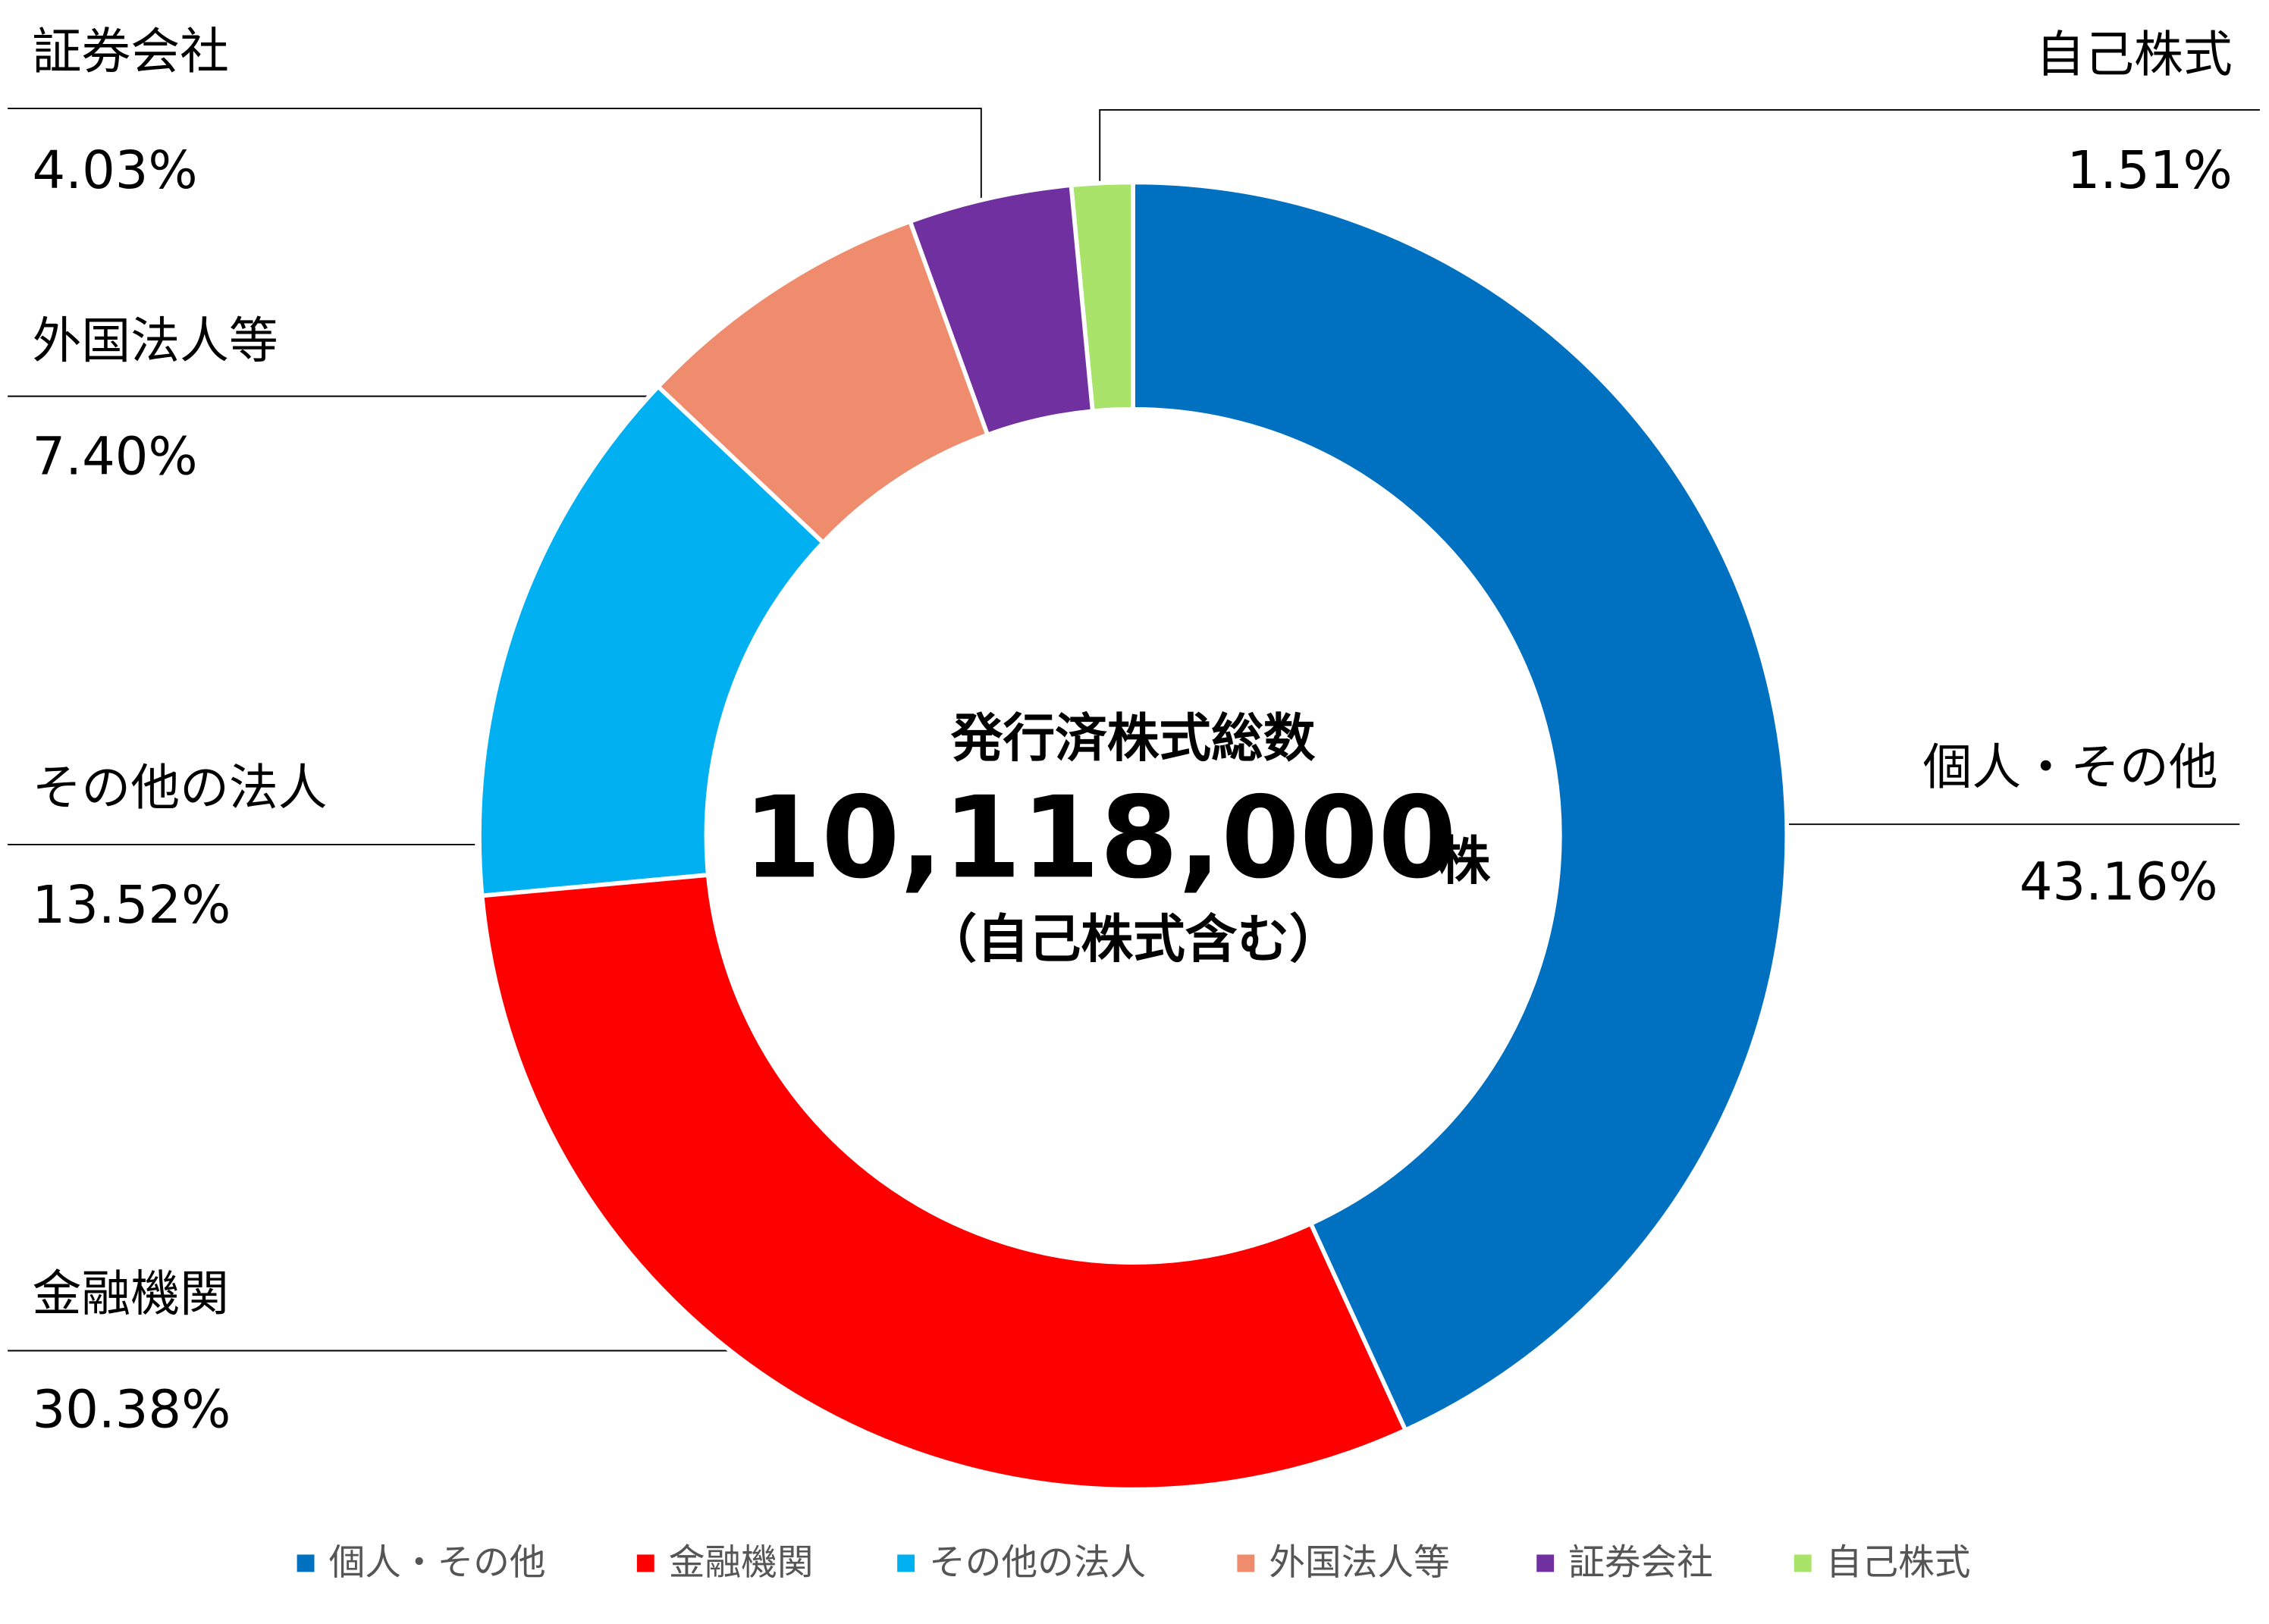  What do you see at coordinates (115, 457) in the screenshot?
I see `callout-value: 7.40%` at bounding box center [115, 457].